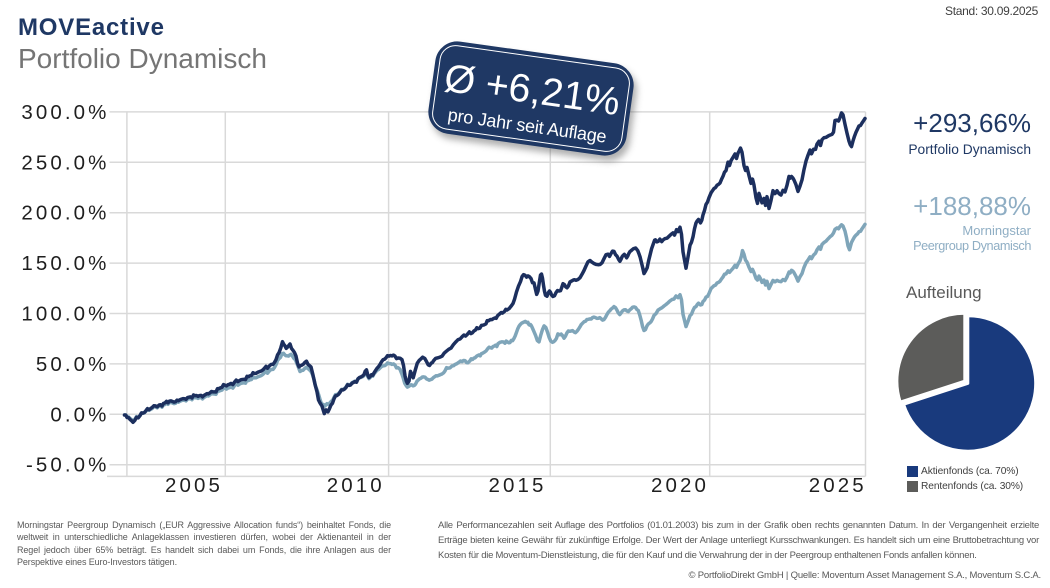 The height and width of the screenshot is (588, 1050). What do you see at coordinates (65, 263) in the screenshot?
I see `svg-text: 150.0%` at bounding box center [65, 263].